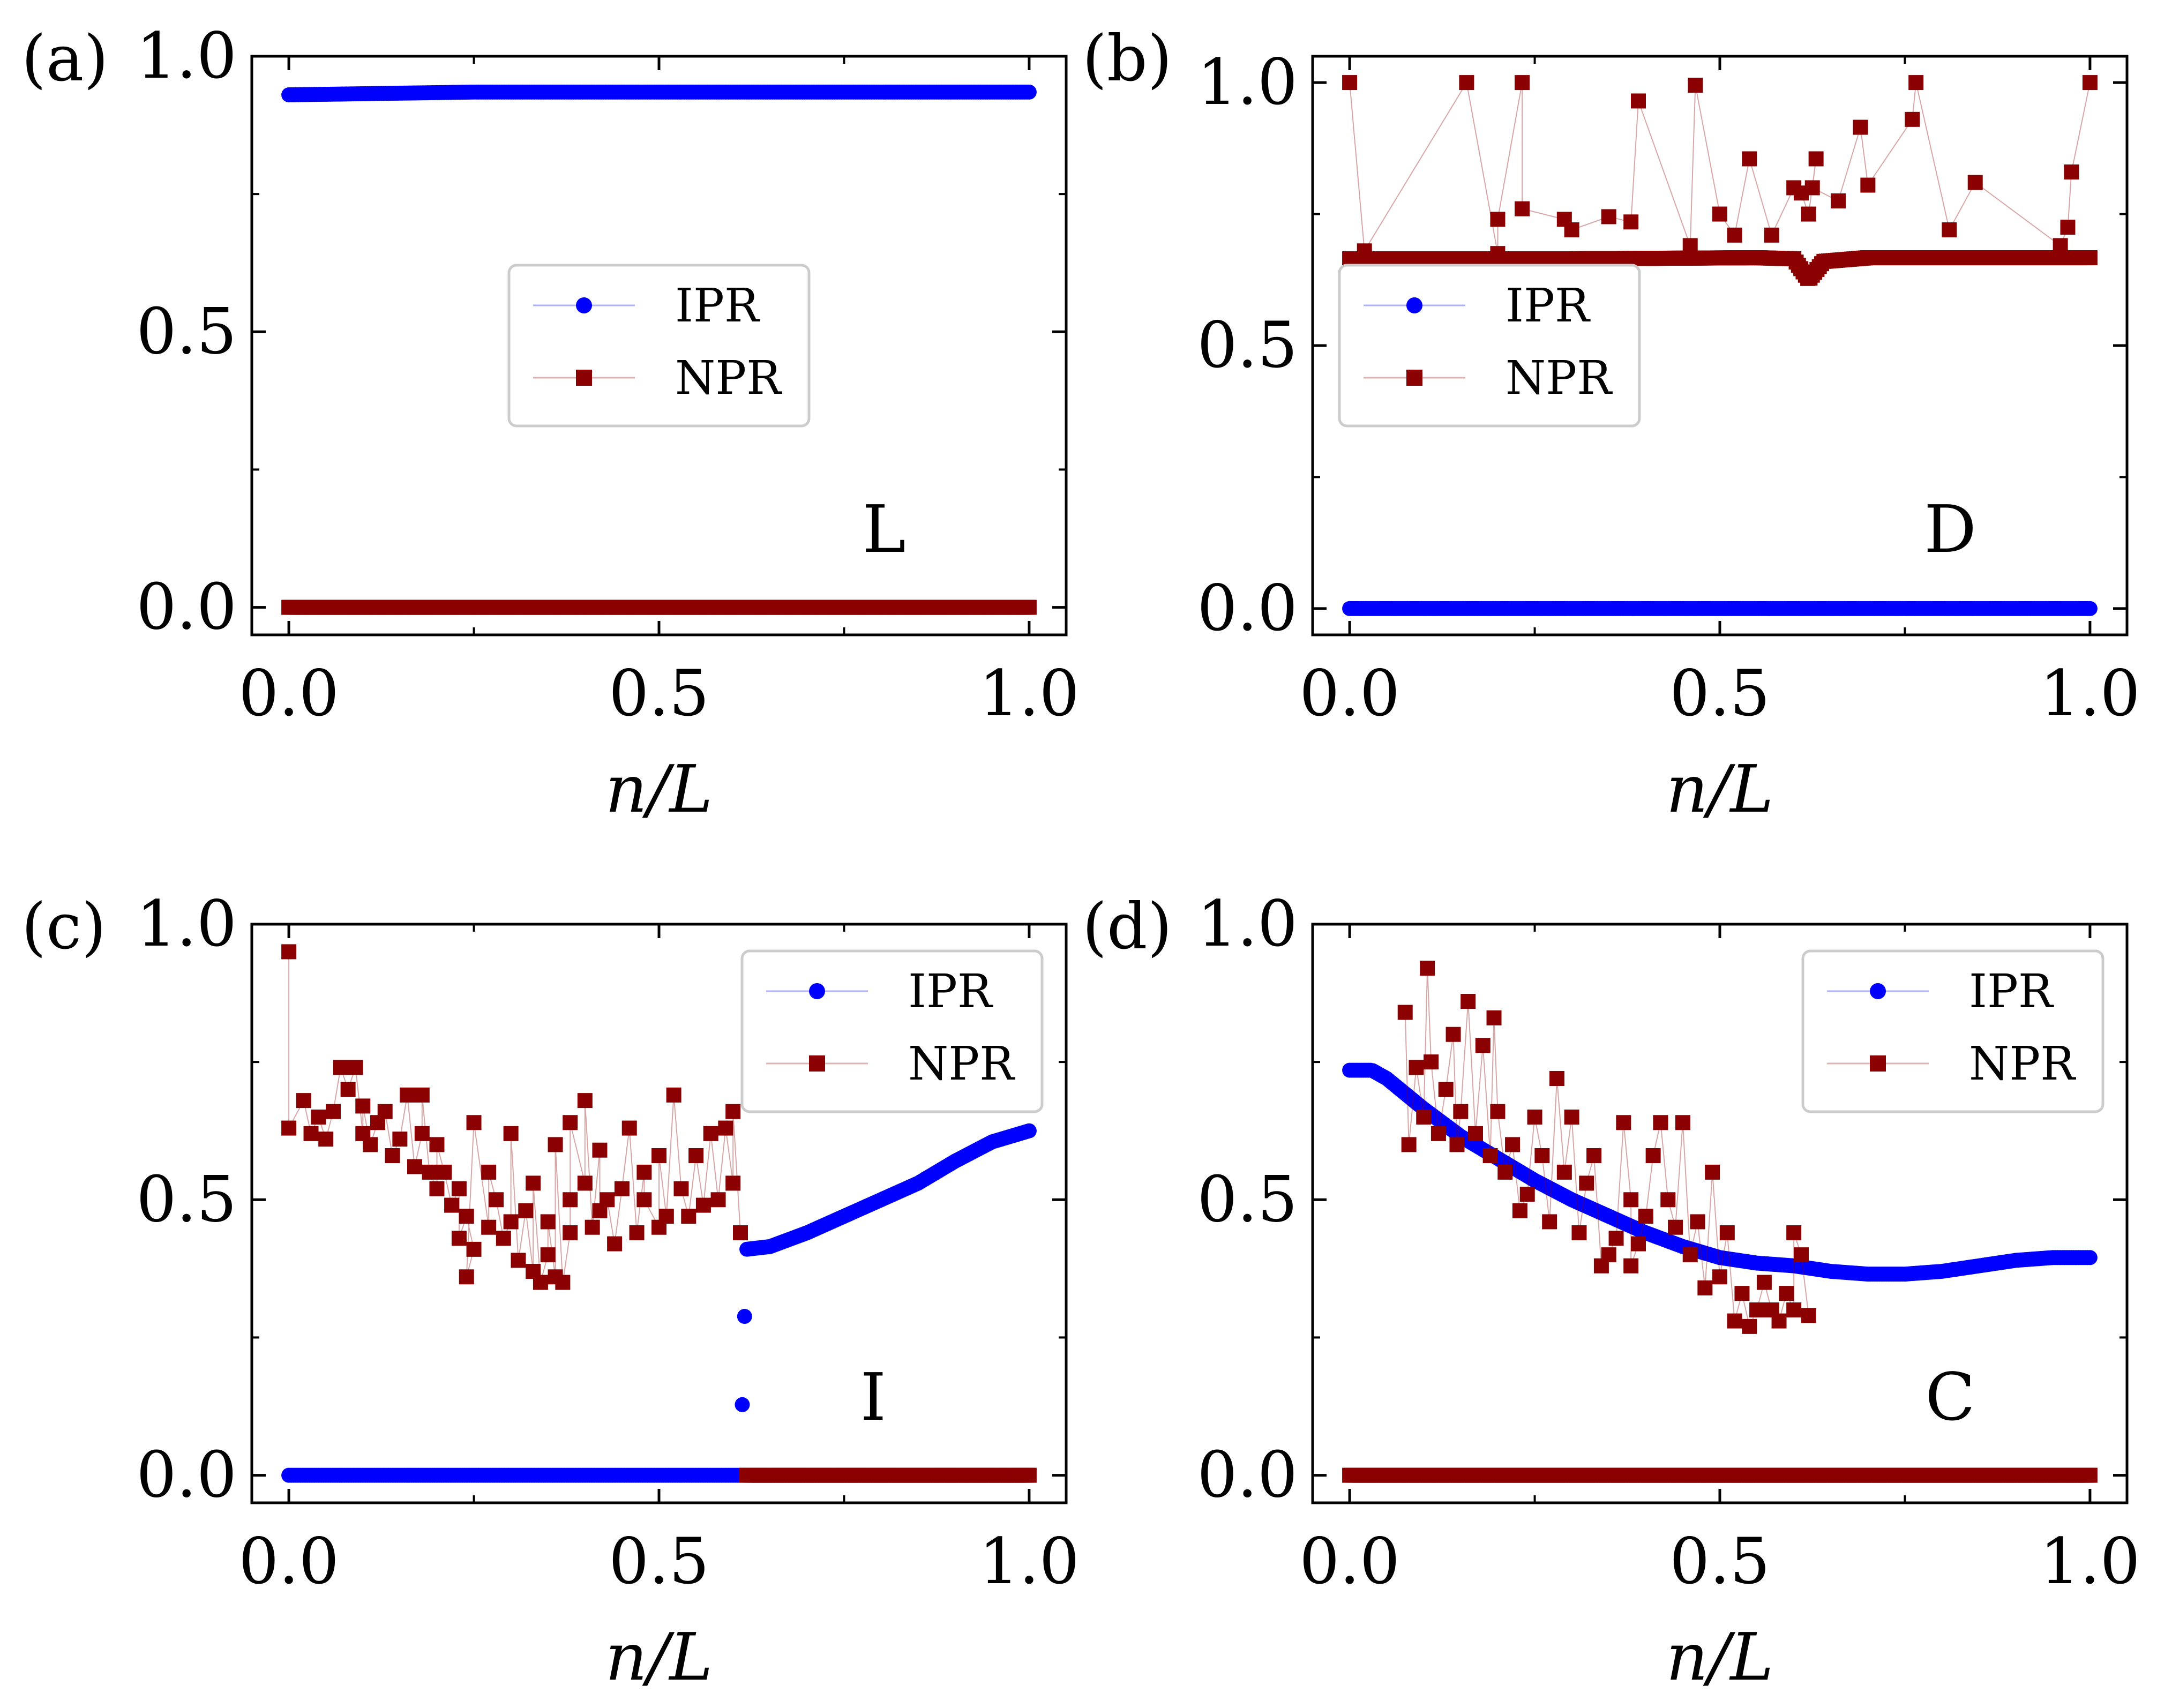 The image size is (2157, 1708). Describe the element at coordinates (873, 1397) in the screenshot. I see `phase-label: I` at that location.